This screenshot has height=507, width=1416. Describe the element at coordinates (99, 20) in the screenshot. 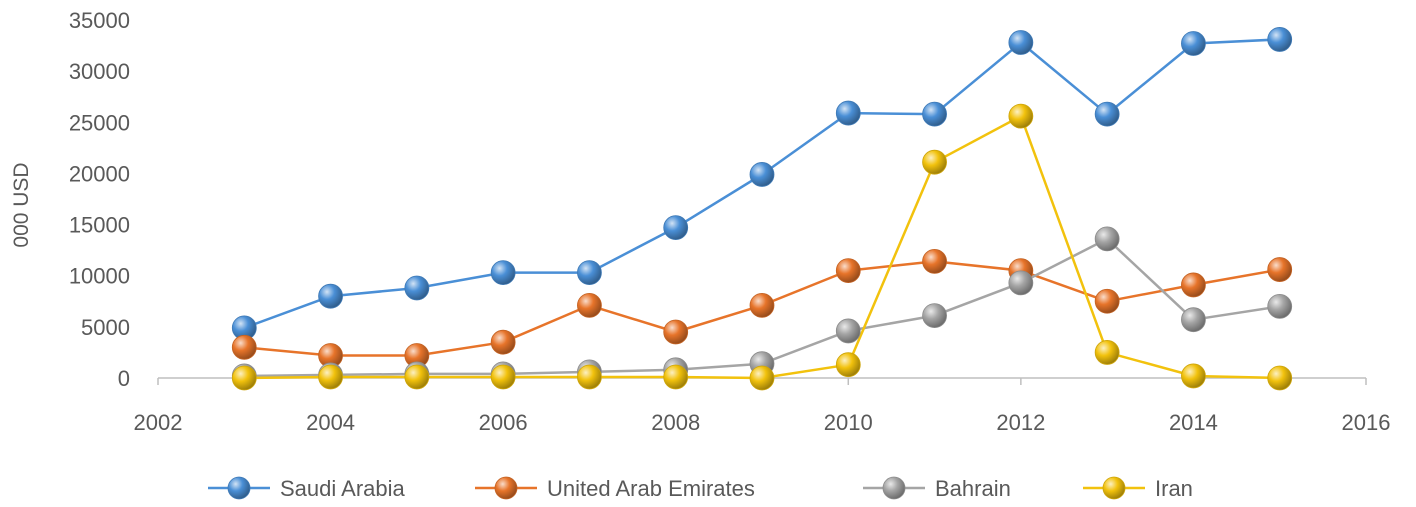

I see `y-tick-label: 35000` at that location.